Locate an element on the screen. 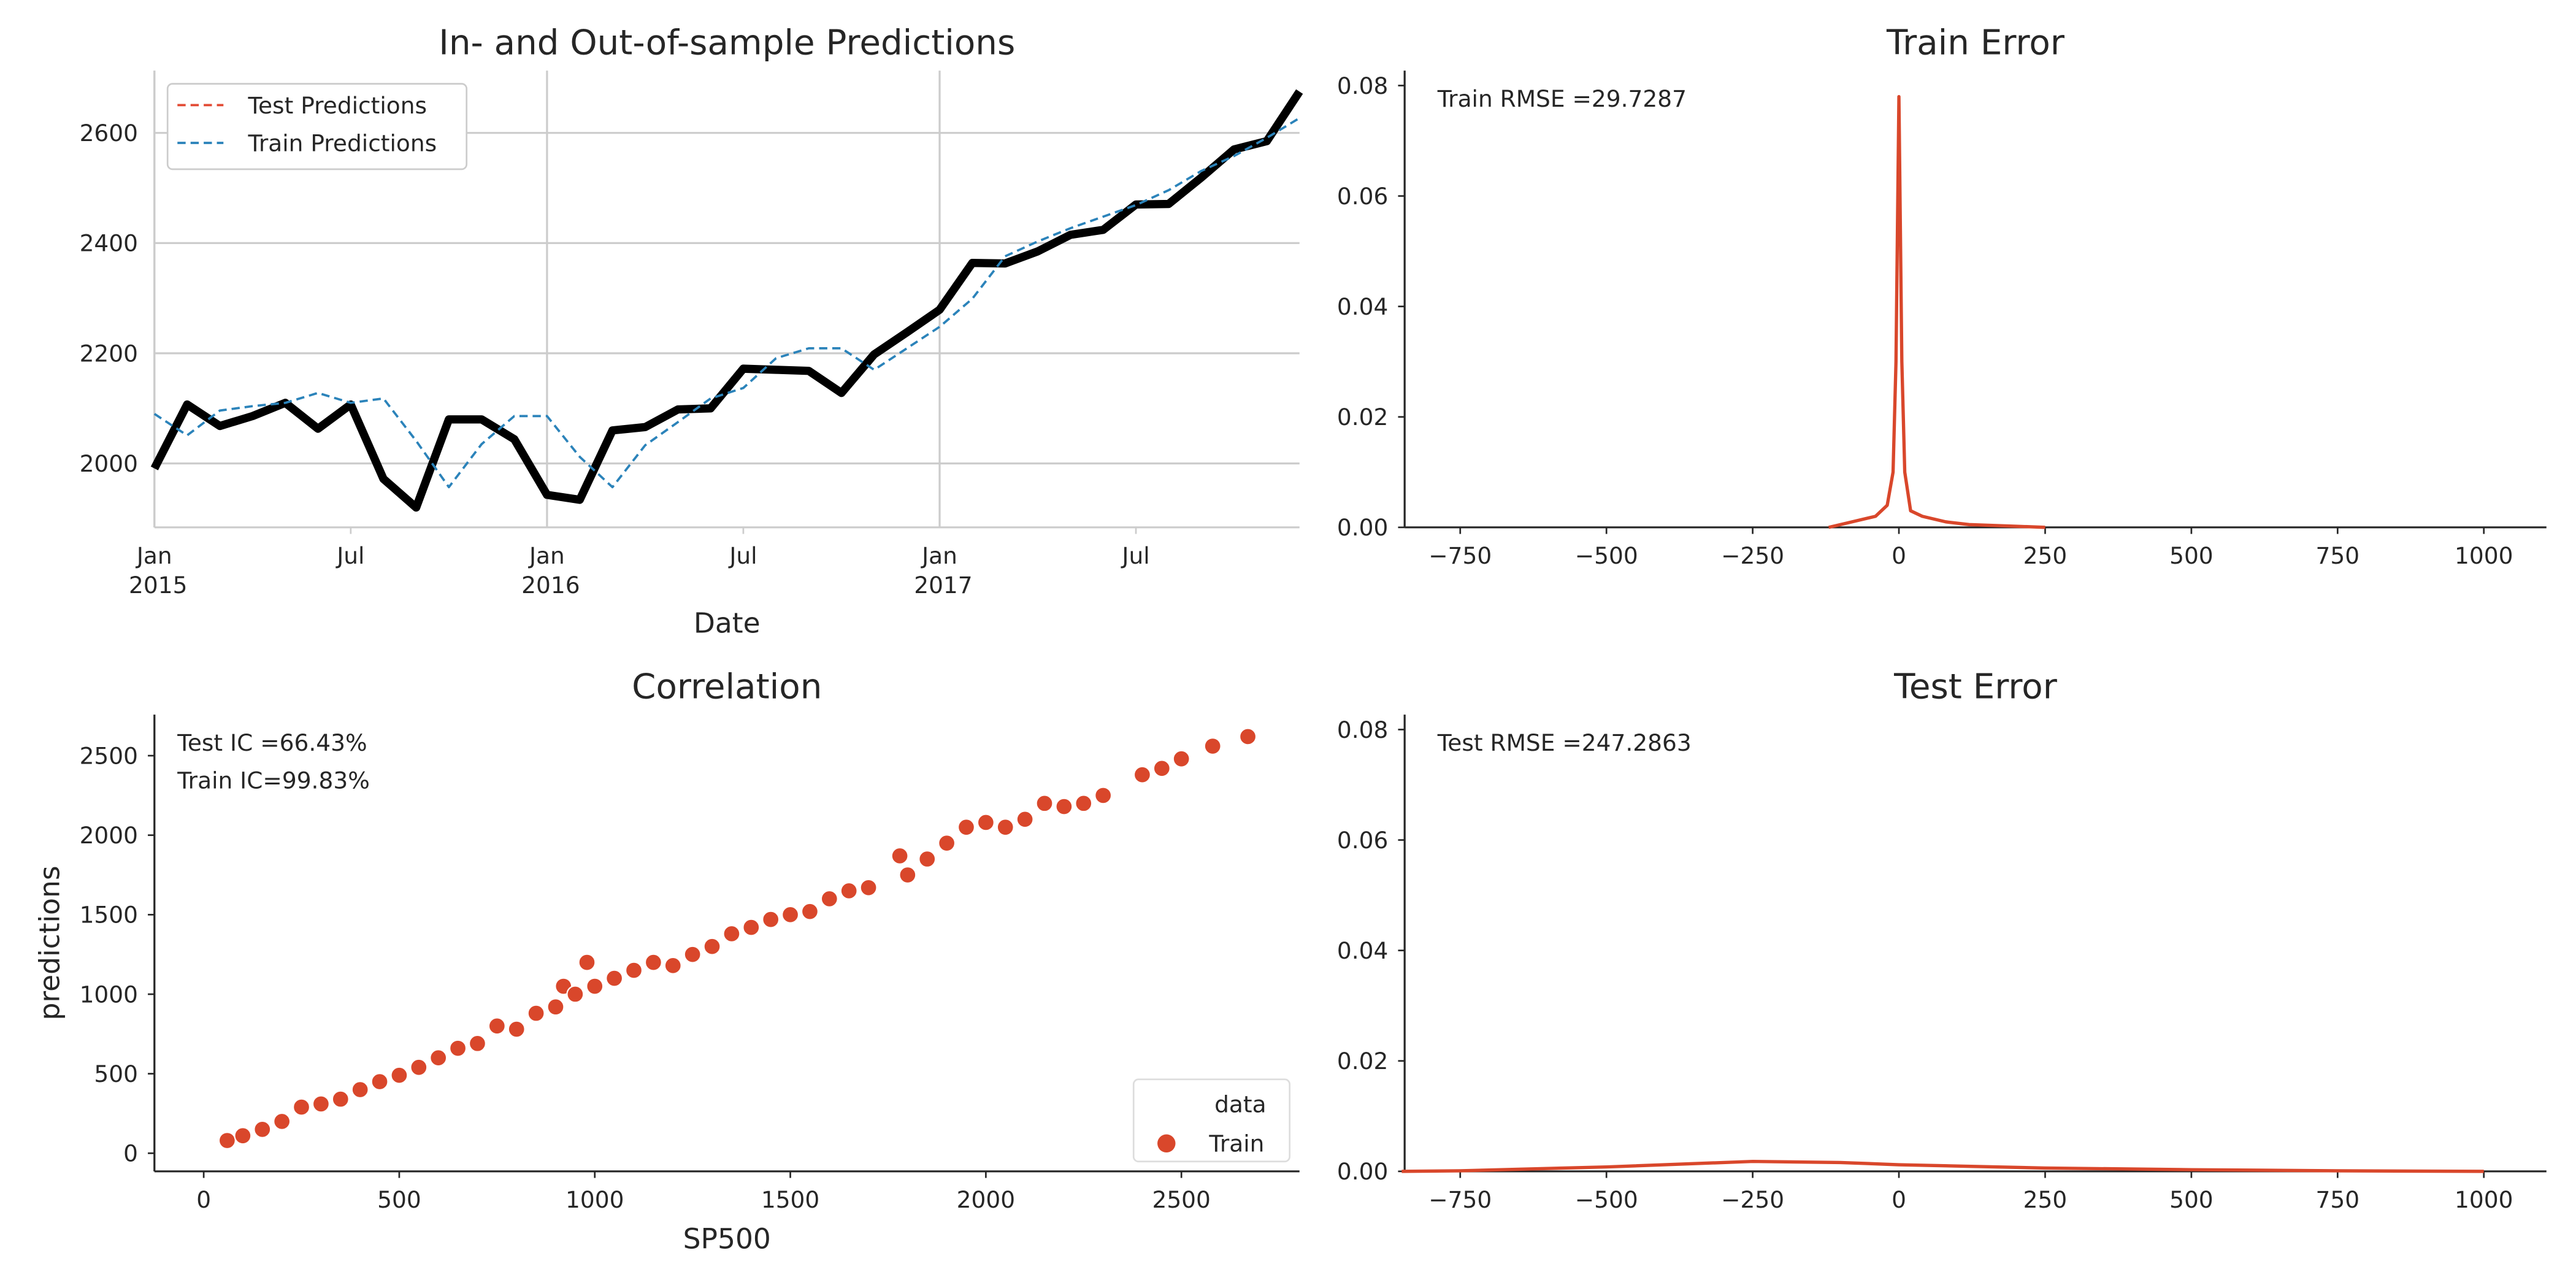  chart-title: Test Error is located at coordinates (1975, 687).